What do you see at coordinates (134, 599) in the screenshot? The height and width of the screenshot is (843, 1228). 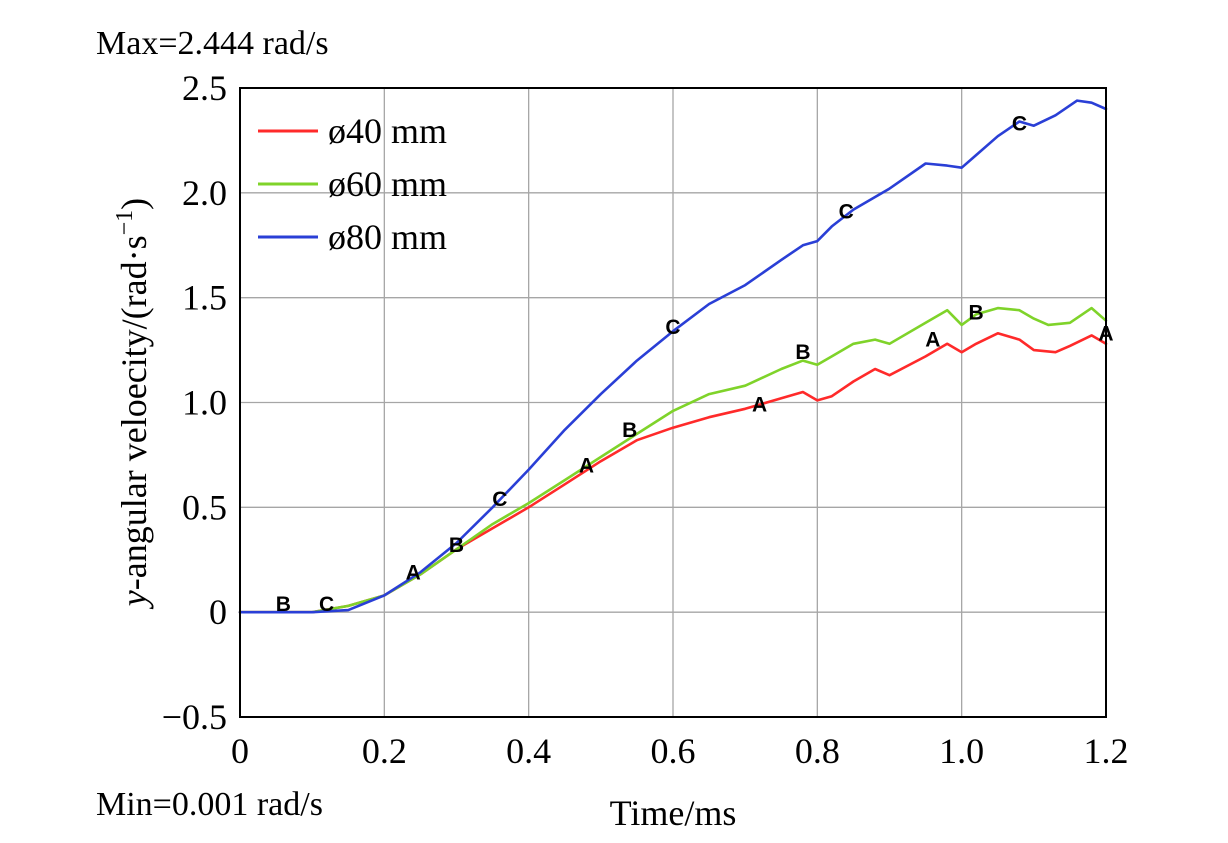 I see `y-axis-label-italic: y` at bounding box center [134, 599].